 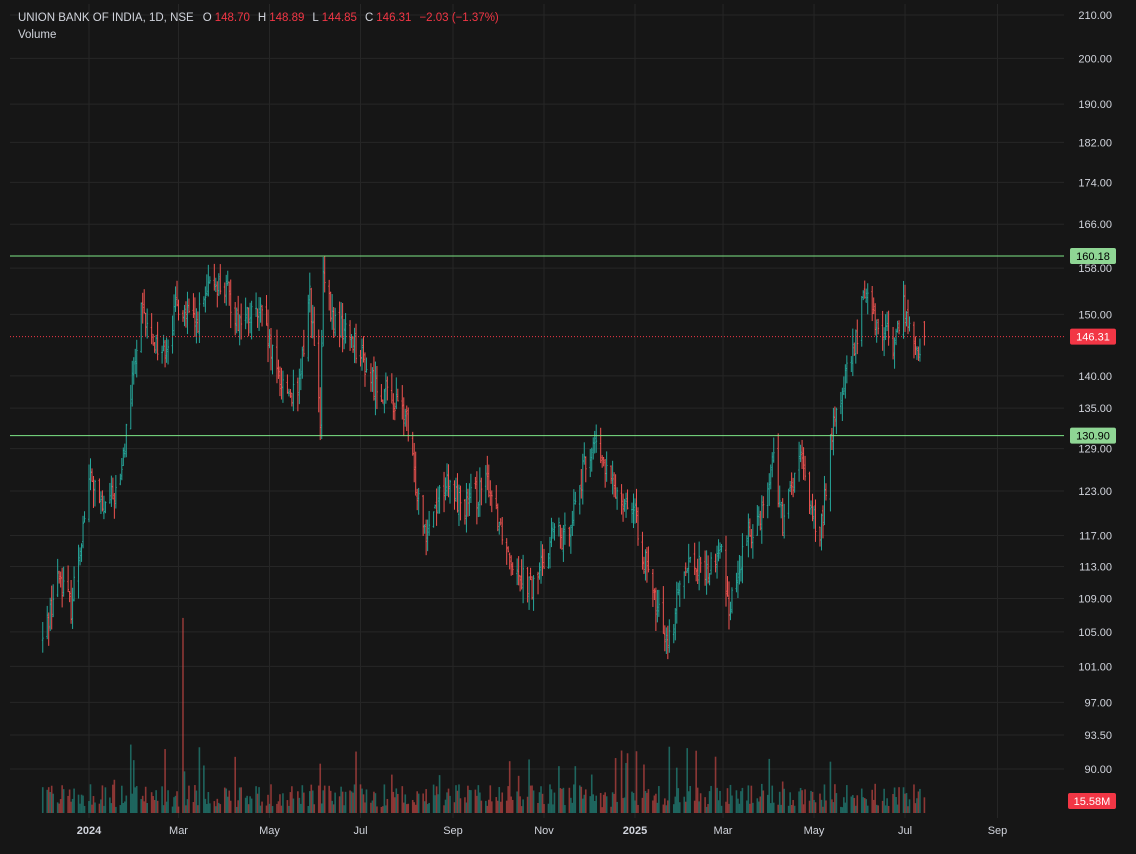 What do you see at coordinates (315, 18) in the screenshot?
I see `low-label: L` at bounding box center [315, 18].